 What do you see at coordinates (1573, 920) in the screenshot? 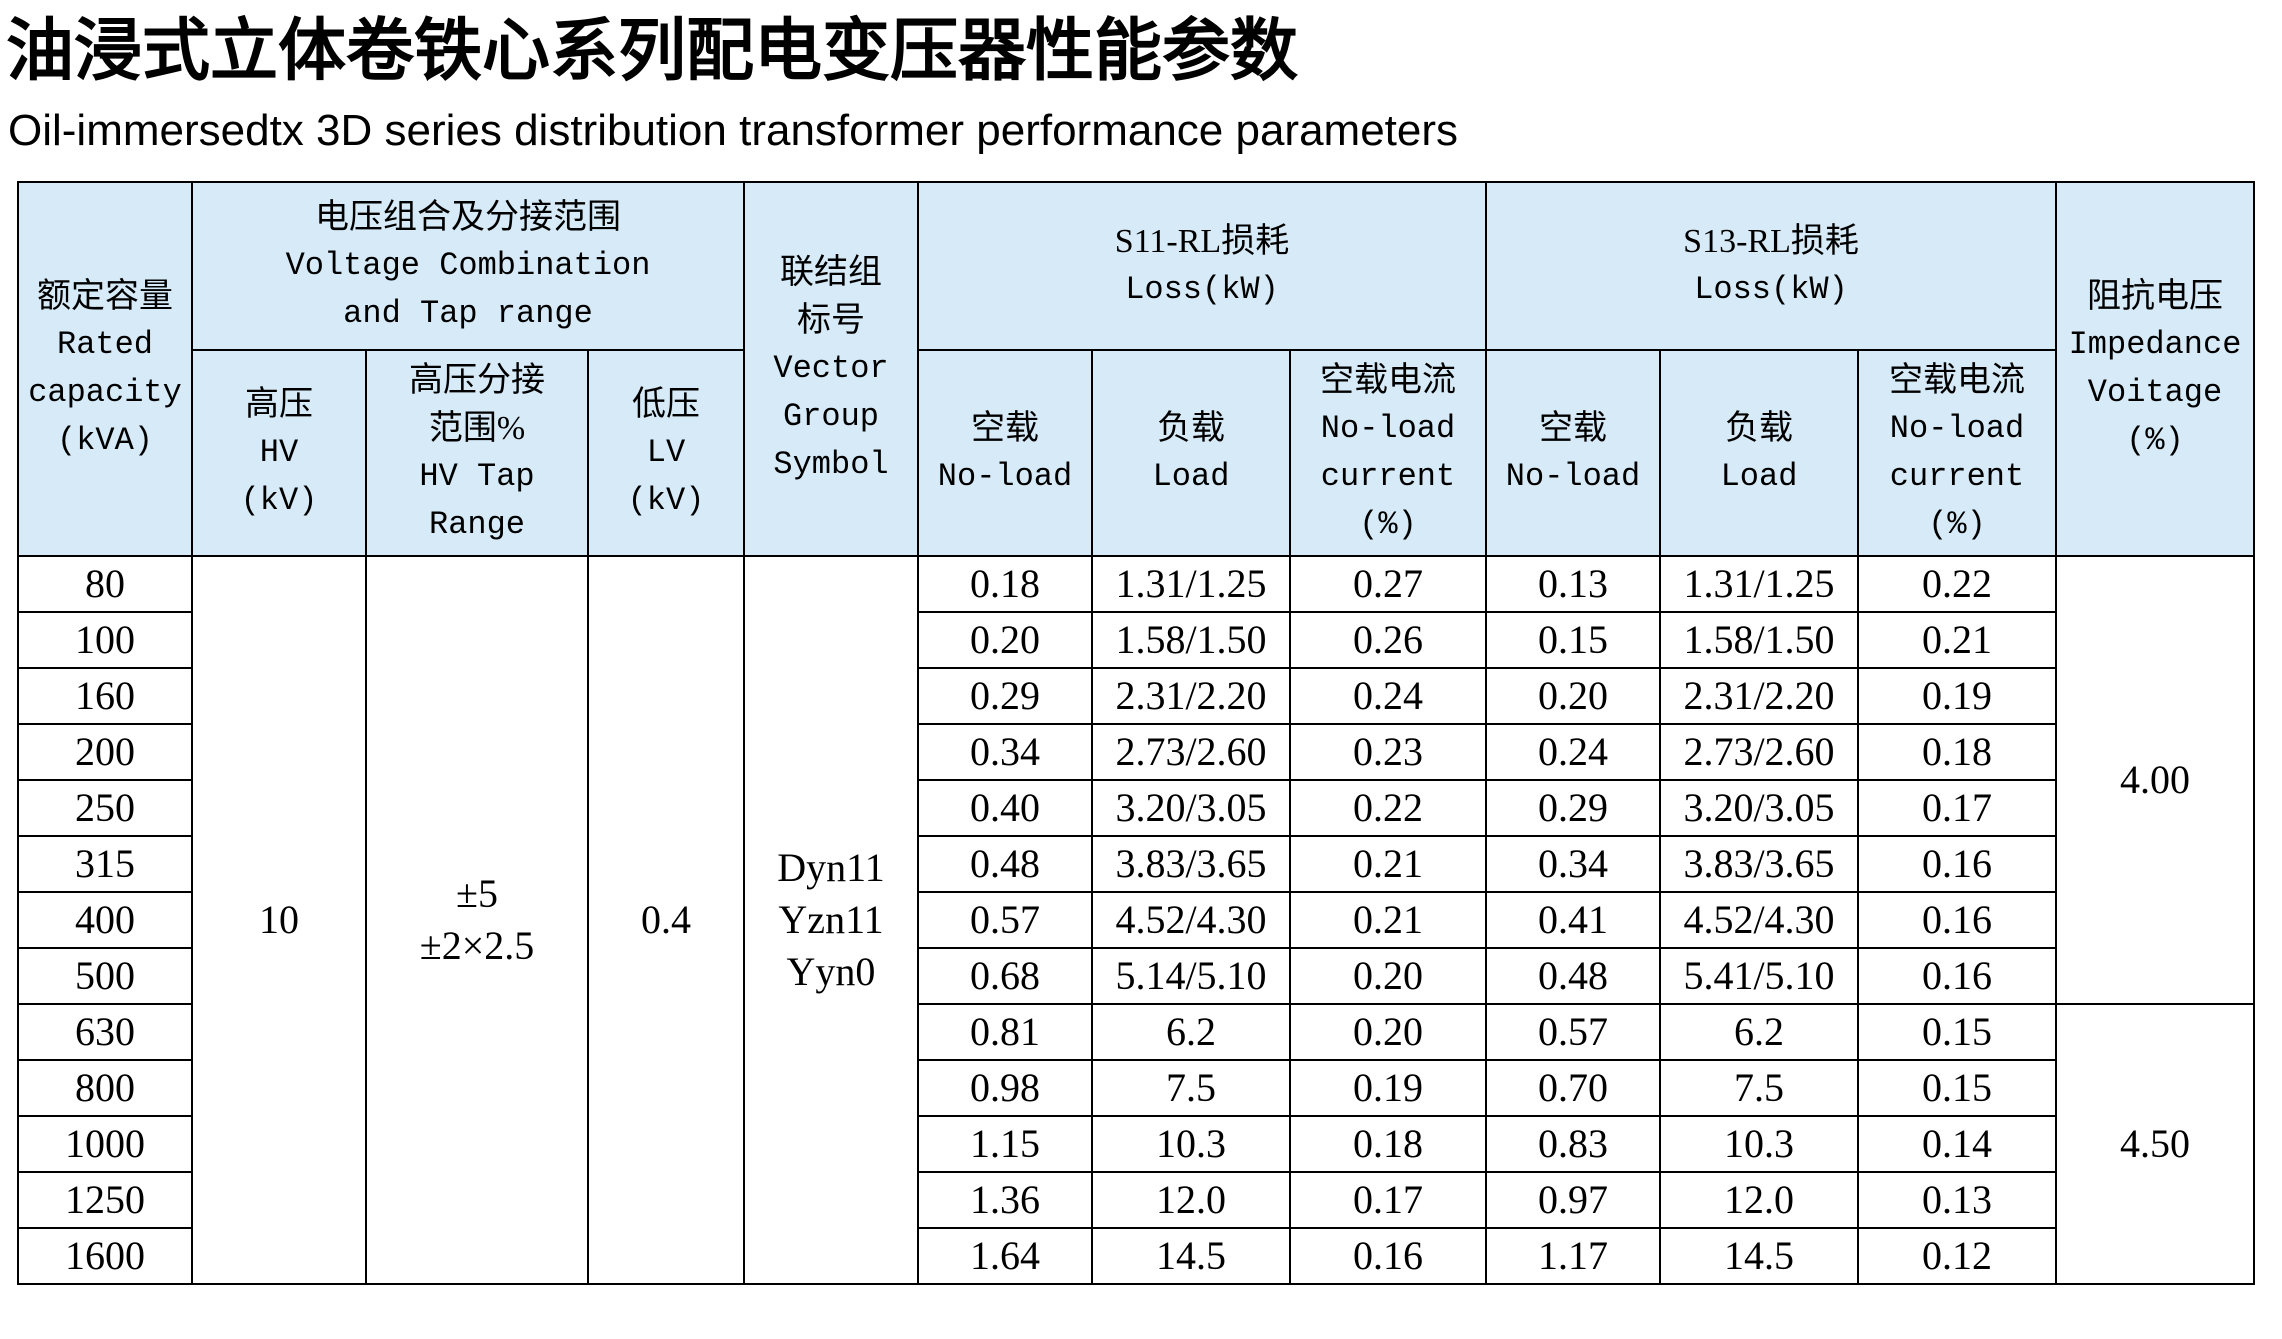
I see `cell-s13-noload: 0.41` at bounding box center [1573, 920].